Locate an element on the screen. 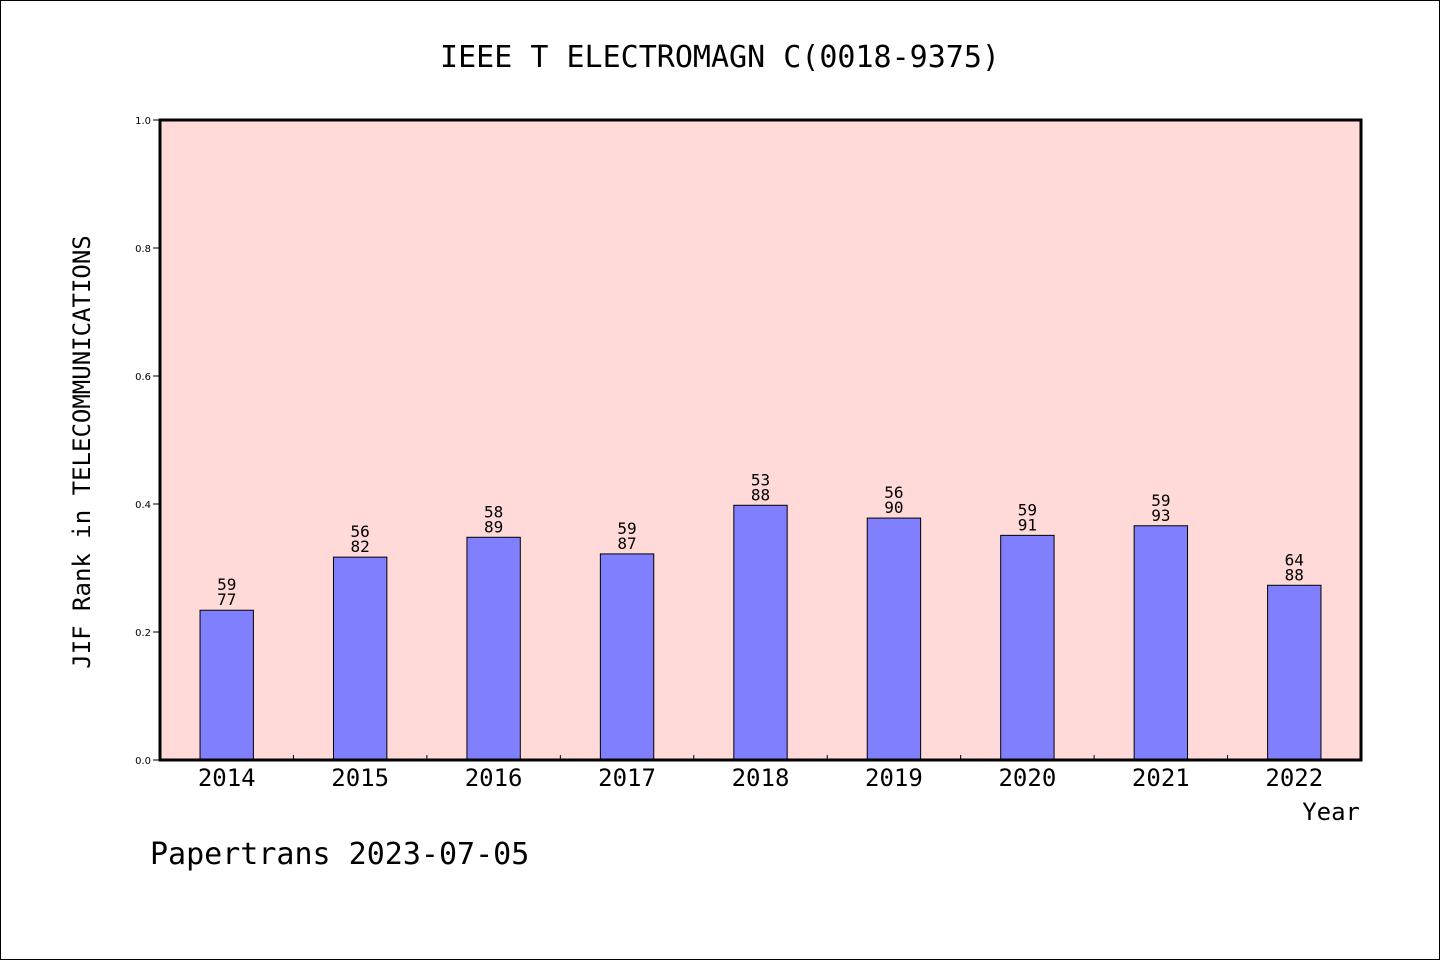 This screenshot has width=1440, height=960. bar-total-label: 93 is located at coordinates (1160, 515).